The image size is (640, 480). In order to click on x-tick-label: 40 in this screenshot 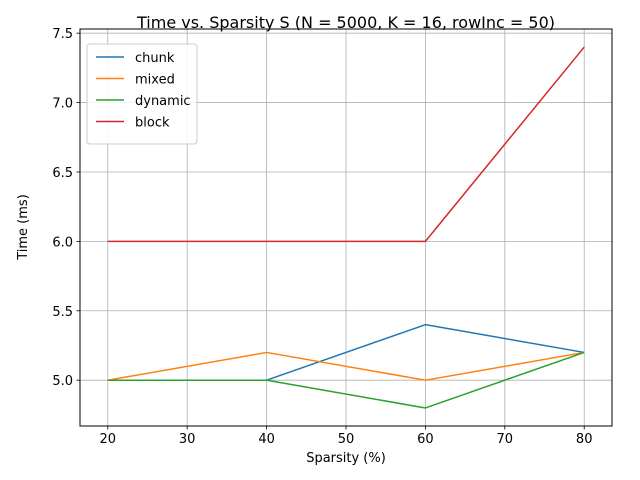, I will do `click(266, 439)`.